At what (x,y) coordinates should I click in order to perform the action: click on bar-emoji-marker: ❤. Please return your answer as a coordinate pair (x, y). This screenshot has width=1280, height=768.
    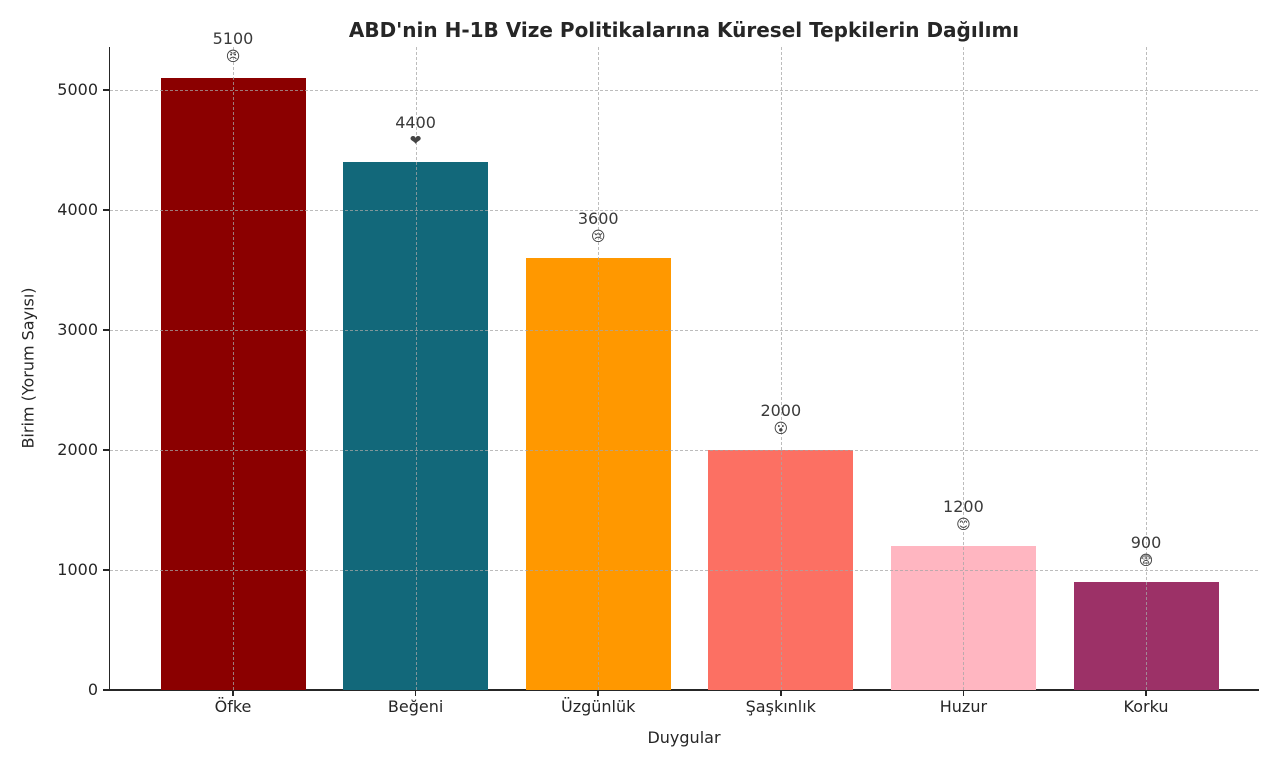
    Looking at the image, I should click on (415, 141).